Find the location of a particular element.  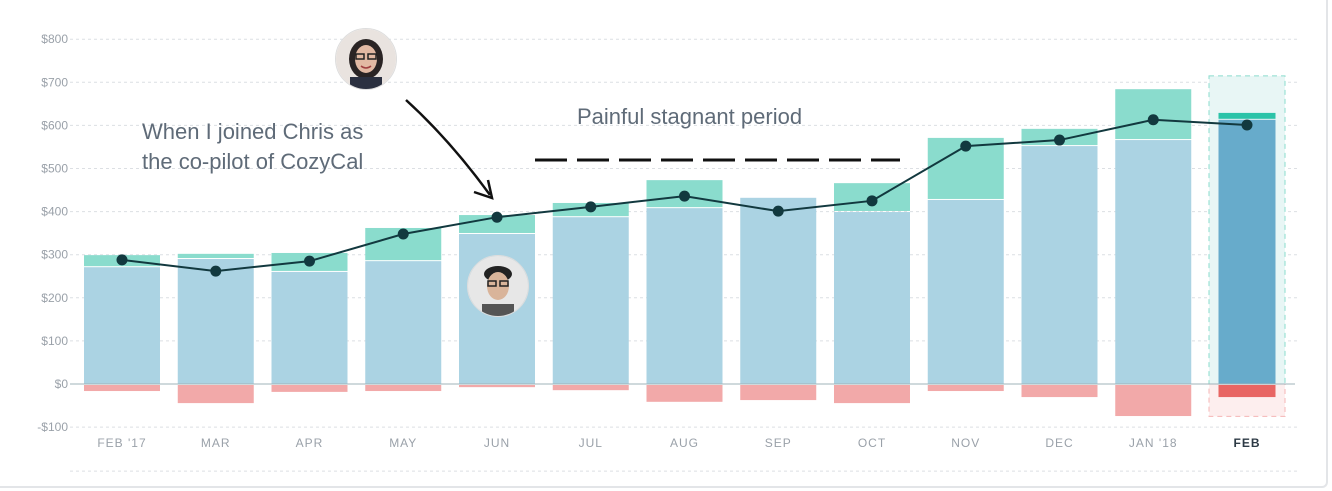

arrow-line is located at coordinates (448, 147).